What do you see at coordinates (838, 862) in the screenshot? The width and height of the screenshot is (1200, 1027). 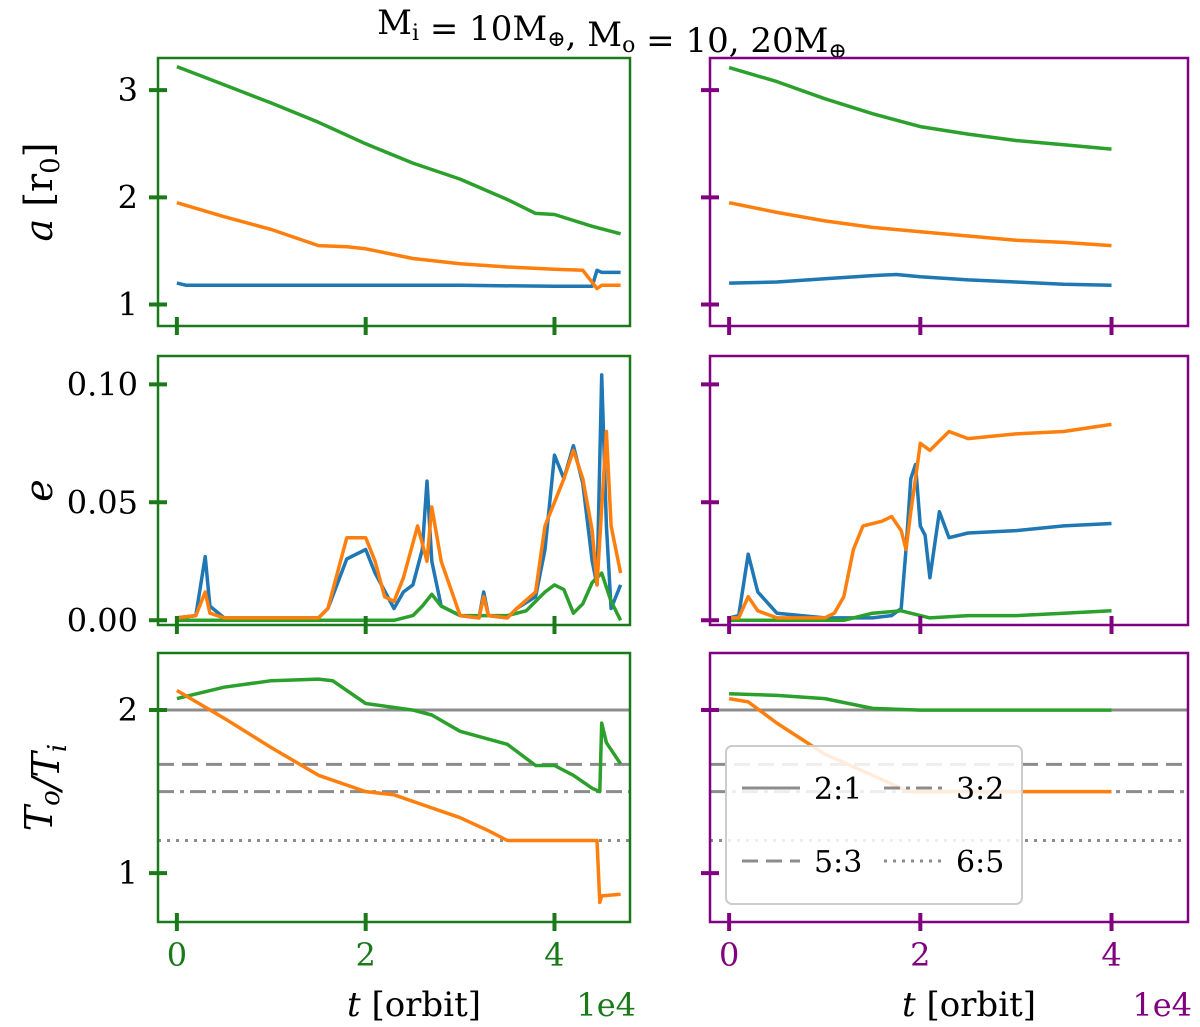 I see `legend-label: 5:3` at bounding box center [838, 862].